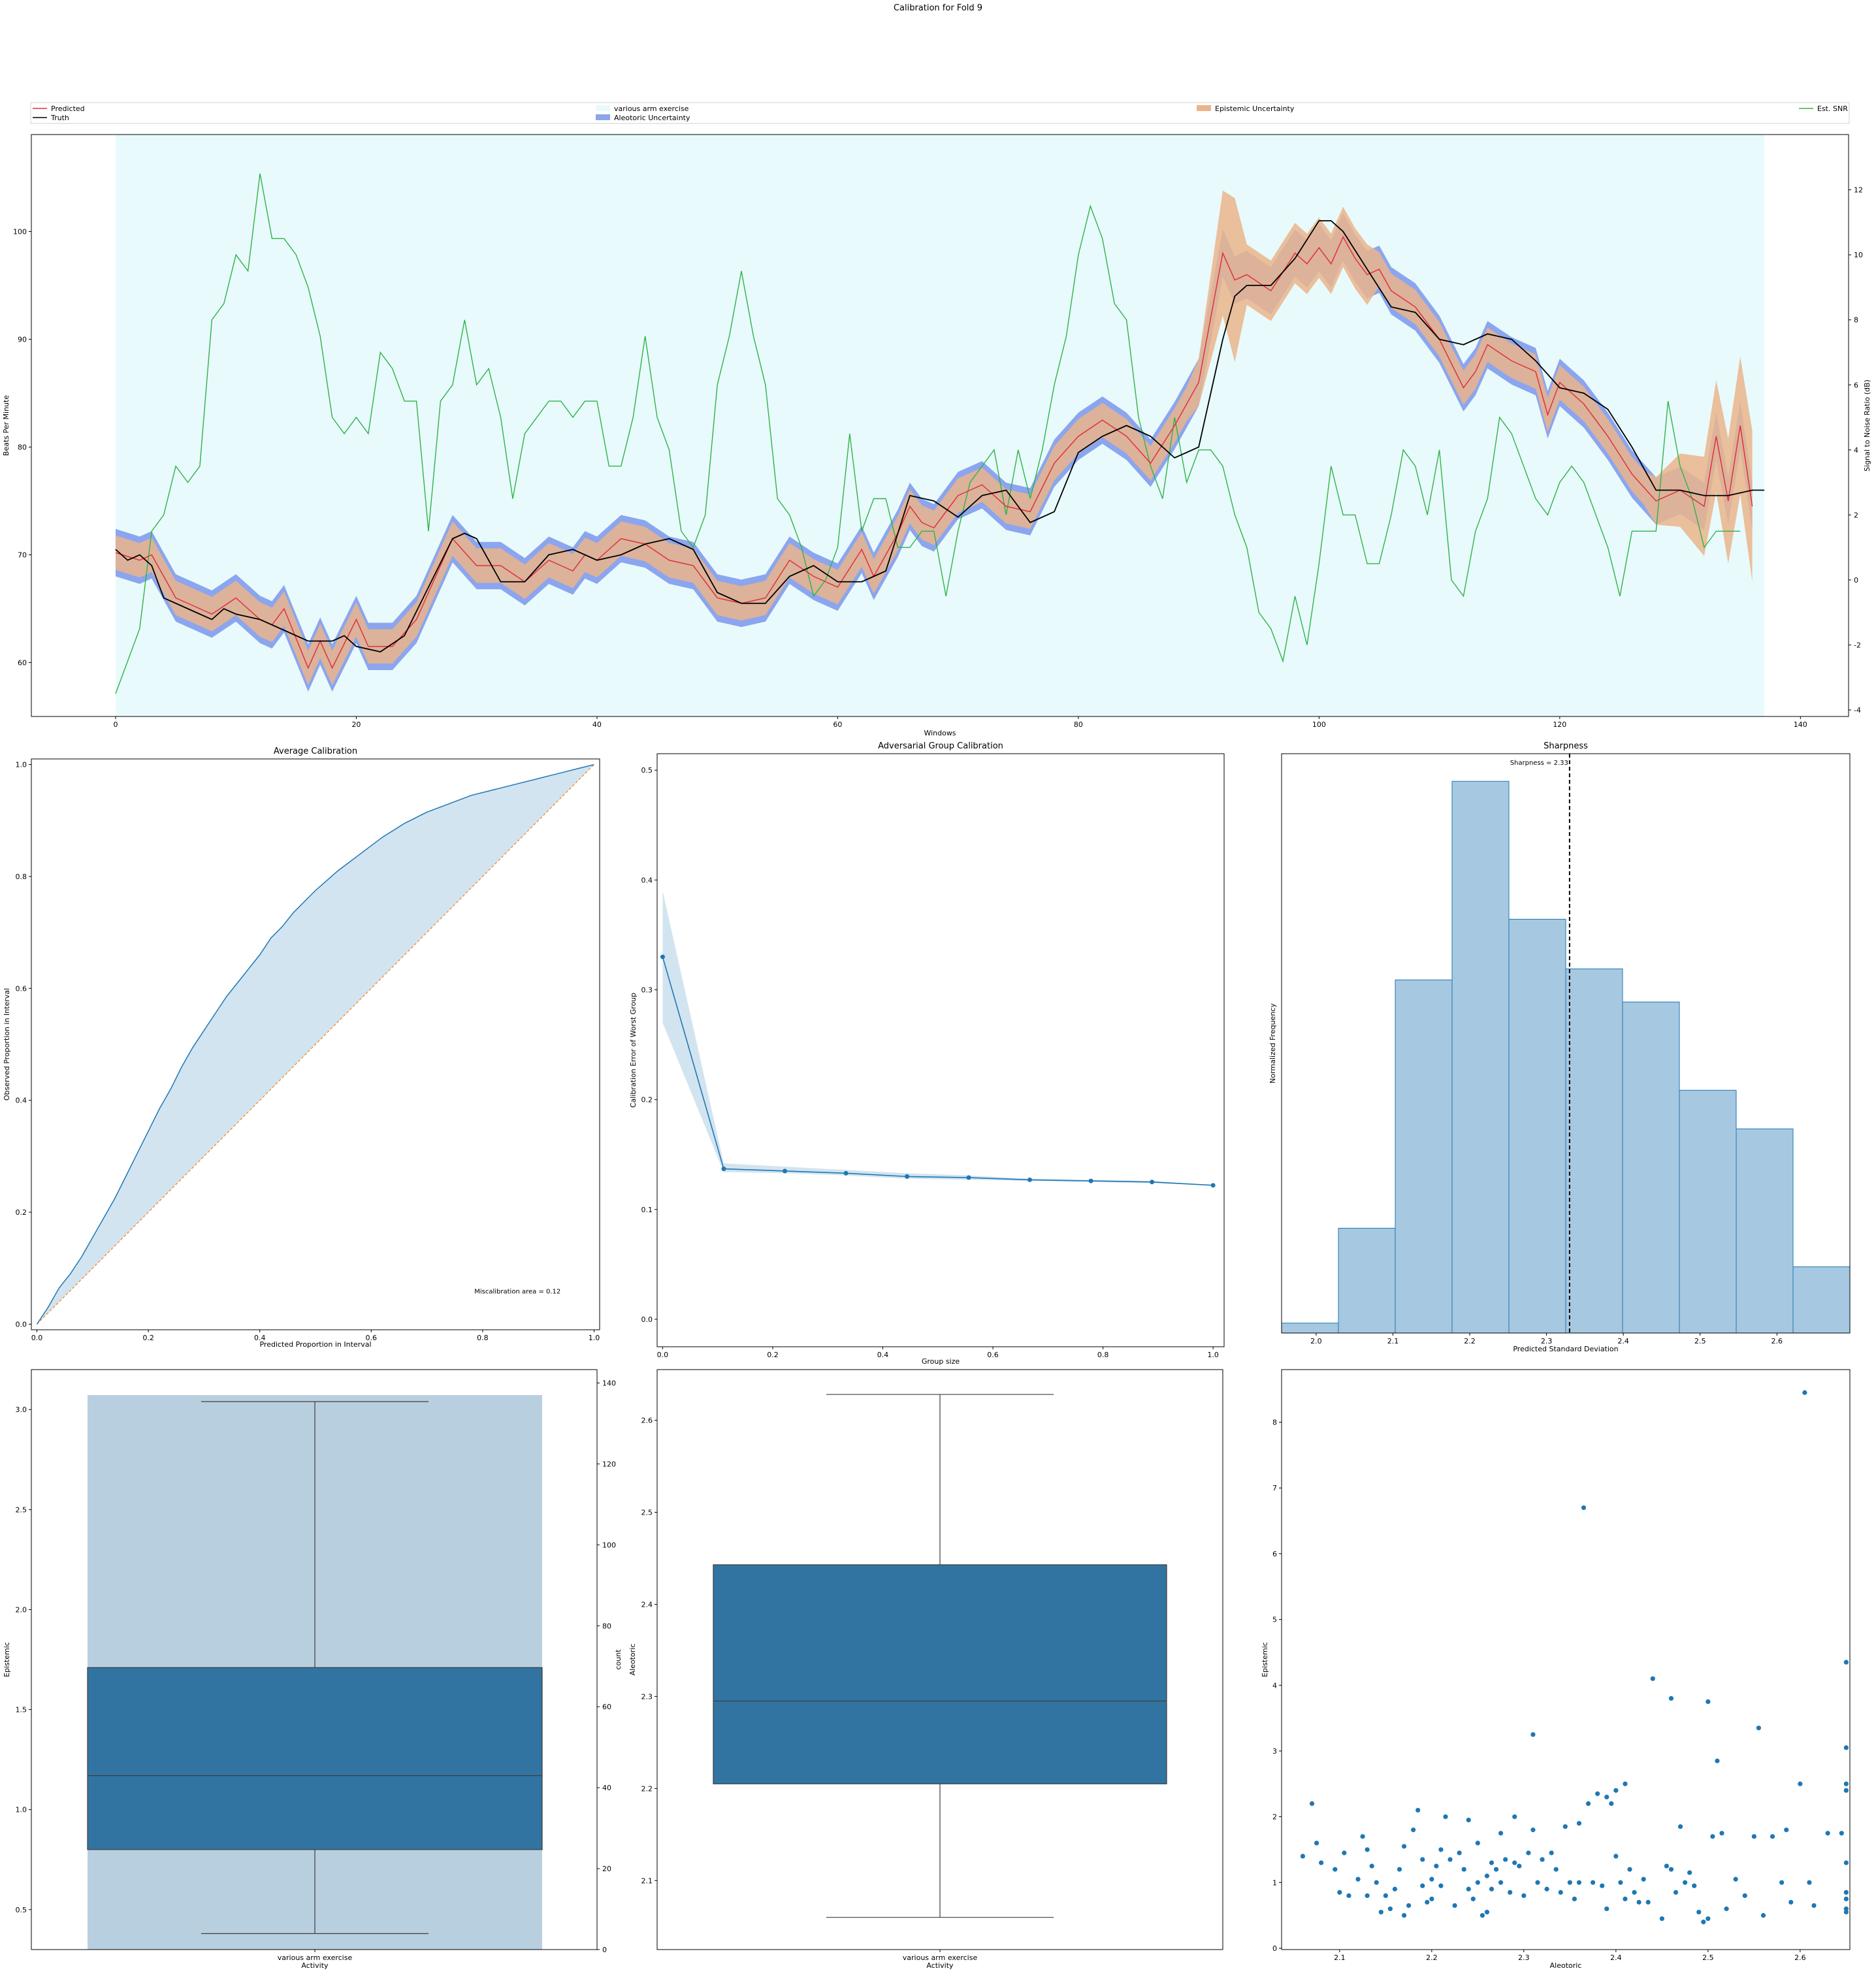  Describe the element at coordinates (1565, 1349) in the screenshot. I see `x-axis-label: Predicted Standard Deviation` at that location.